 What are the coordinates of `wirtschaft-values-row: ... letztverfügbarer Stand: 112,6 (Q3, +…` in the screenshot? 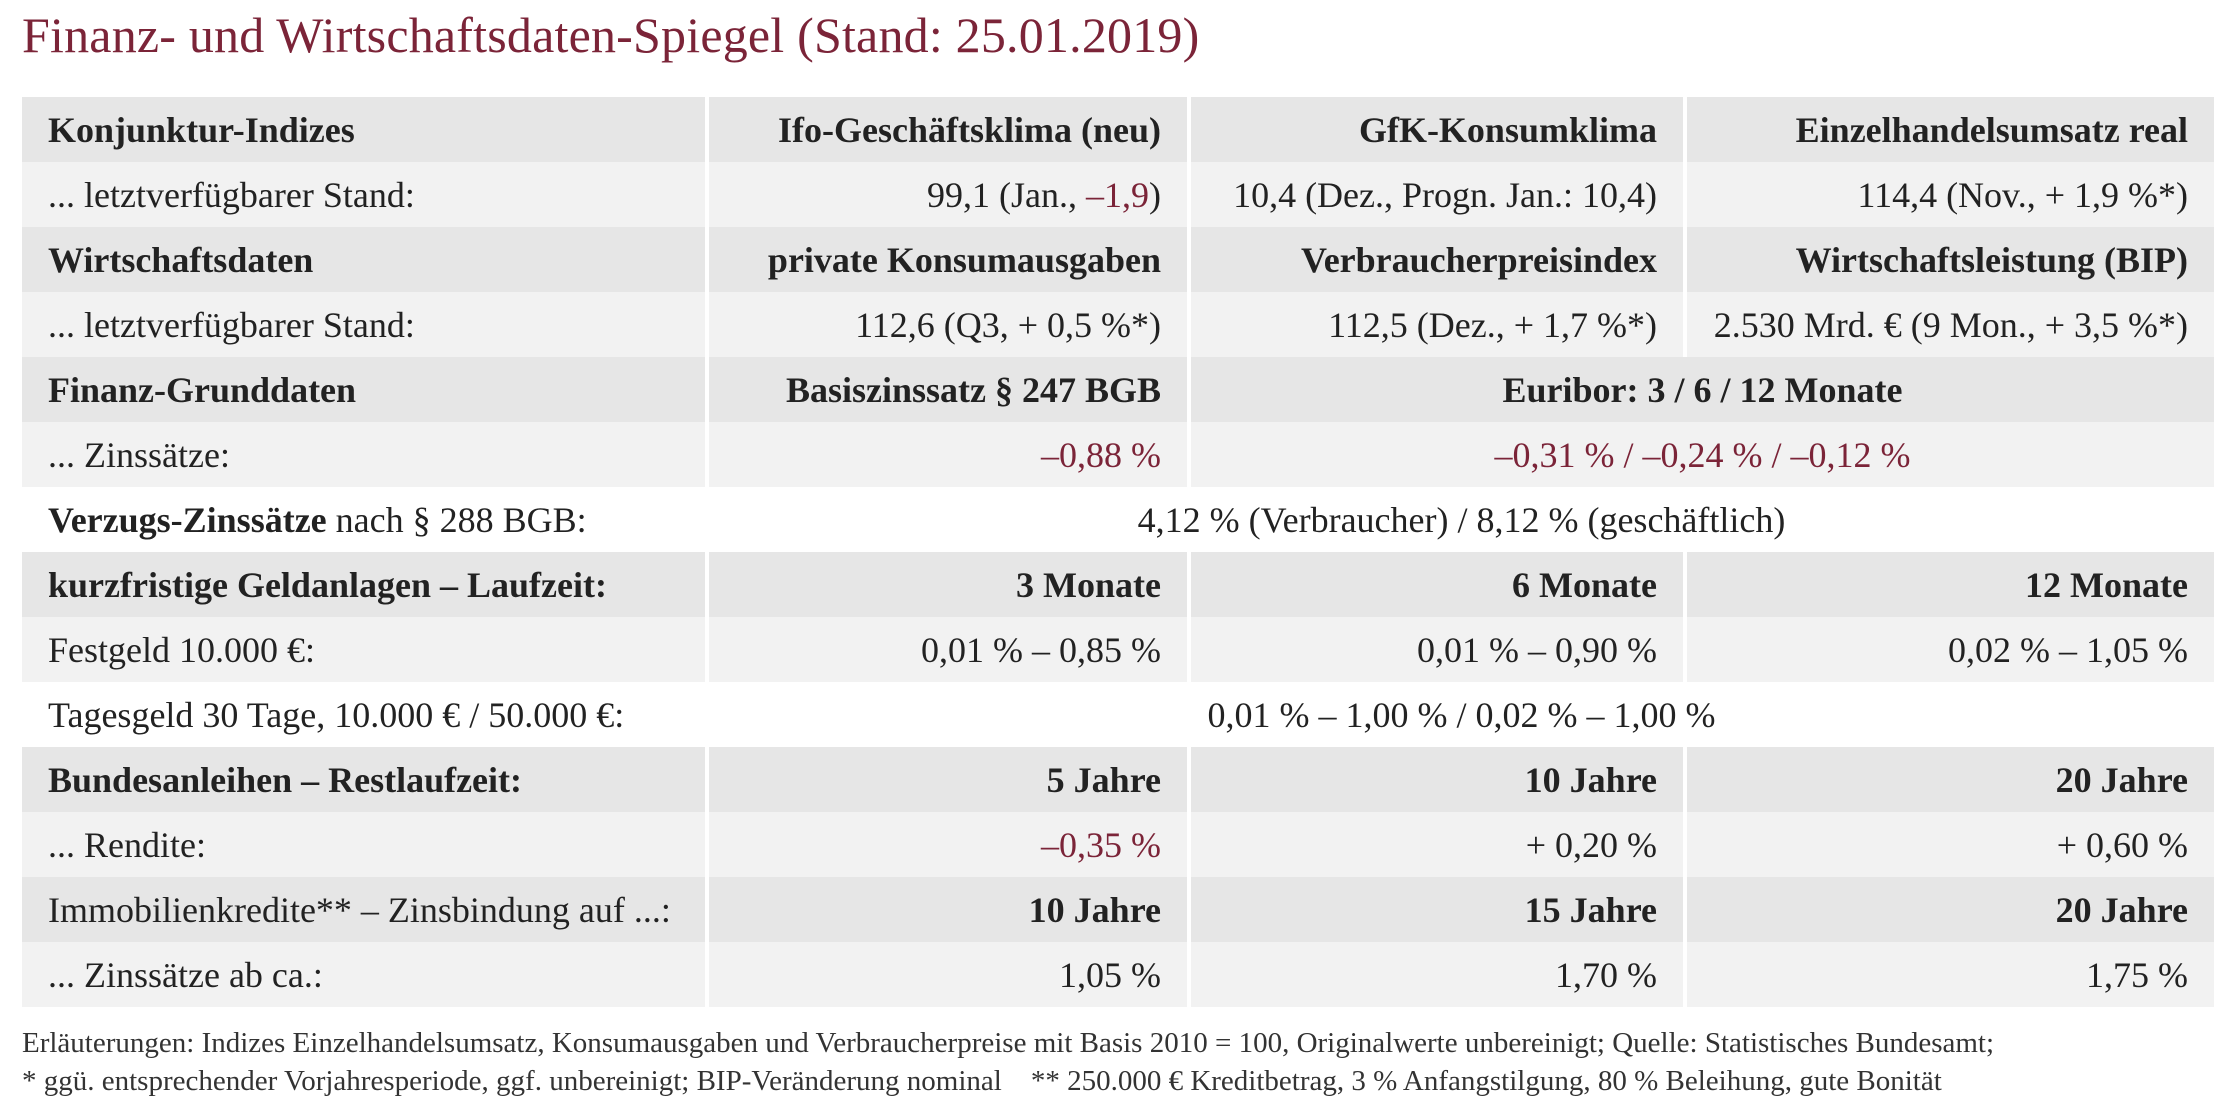 It's located at (1118, 324).